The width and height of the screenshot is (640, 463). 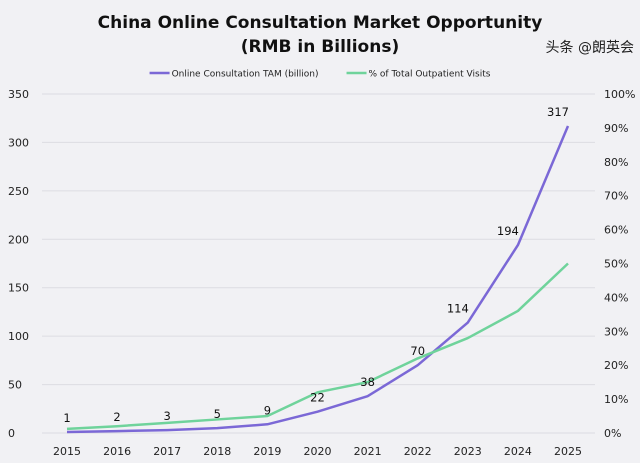 What do you see at coordinates (430, 75) in the screenshot?
I see `legend-label: % of Total Outpatient Visits` at bounding box center [430, 75].